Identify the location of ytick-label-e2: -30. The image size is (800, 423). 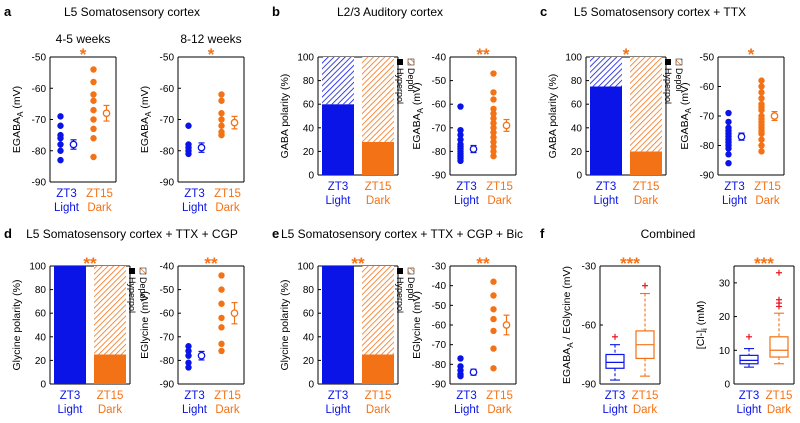
(439, 267).